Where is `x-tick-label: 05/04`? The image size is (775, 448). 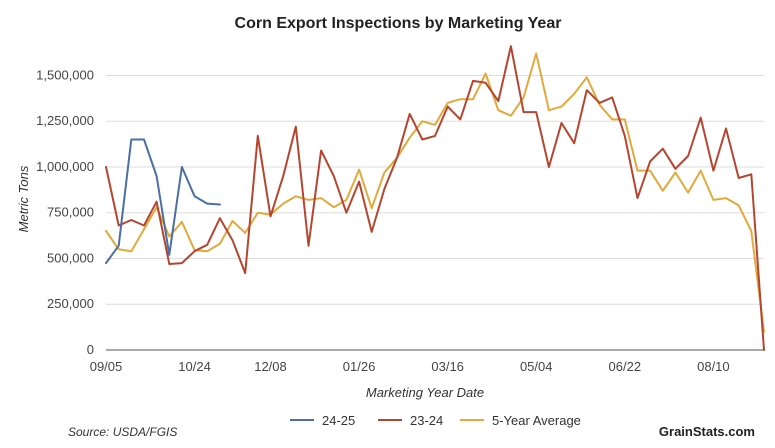 x-tick-label: 05/04 is located at coordinates (536, 366).